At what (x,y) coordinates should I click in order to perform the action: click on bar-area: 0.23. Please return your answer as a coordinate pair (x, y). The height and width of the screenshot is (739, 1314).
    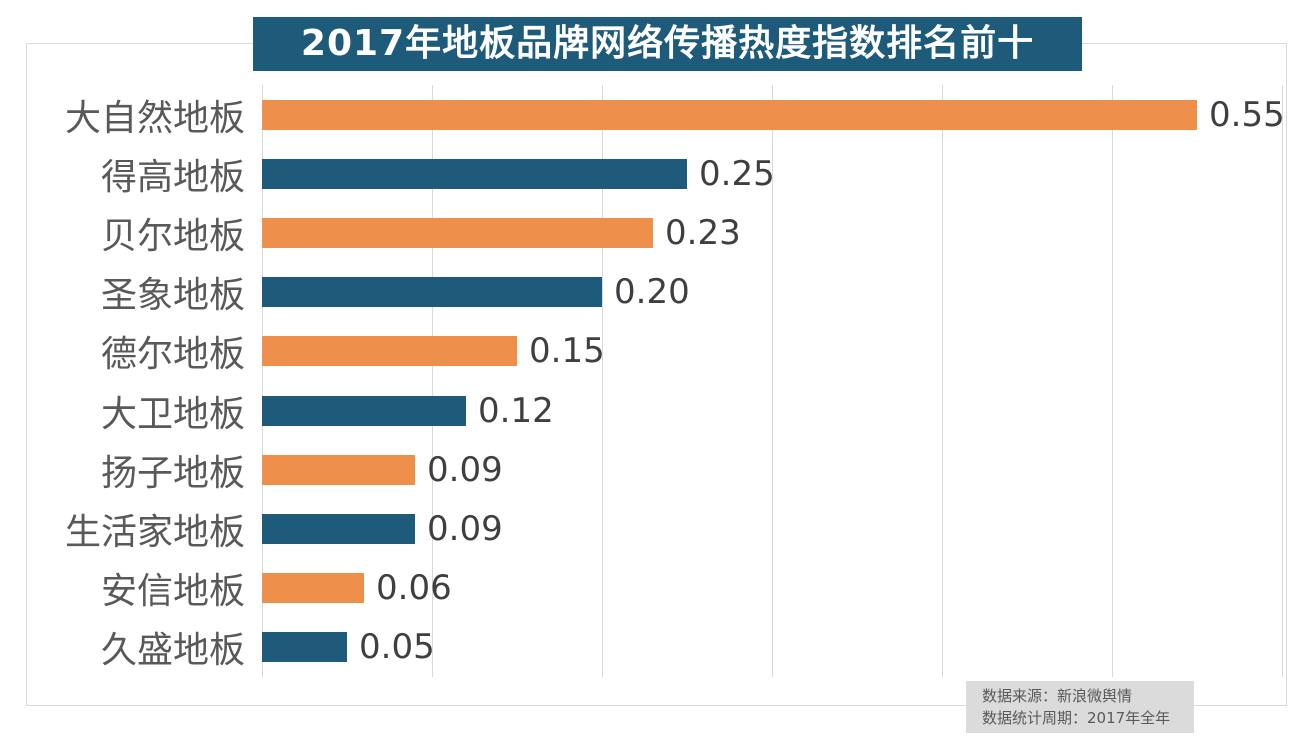
    Looking at the image, I should click on (772, 232).